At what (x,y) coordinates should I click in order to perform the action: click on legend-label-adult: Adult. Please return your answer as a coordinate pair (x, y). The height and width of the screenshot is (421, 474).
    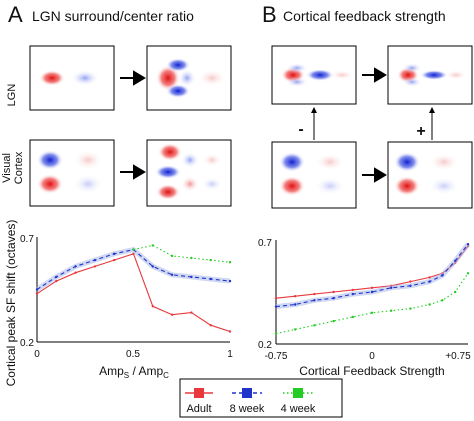
    Looking at the image, I should click on (198, 409).